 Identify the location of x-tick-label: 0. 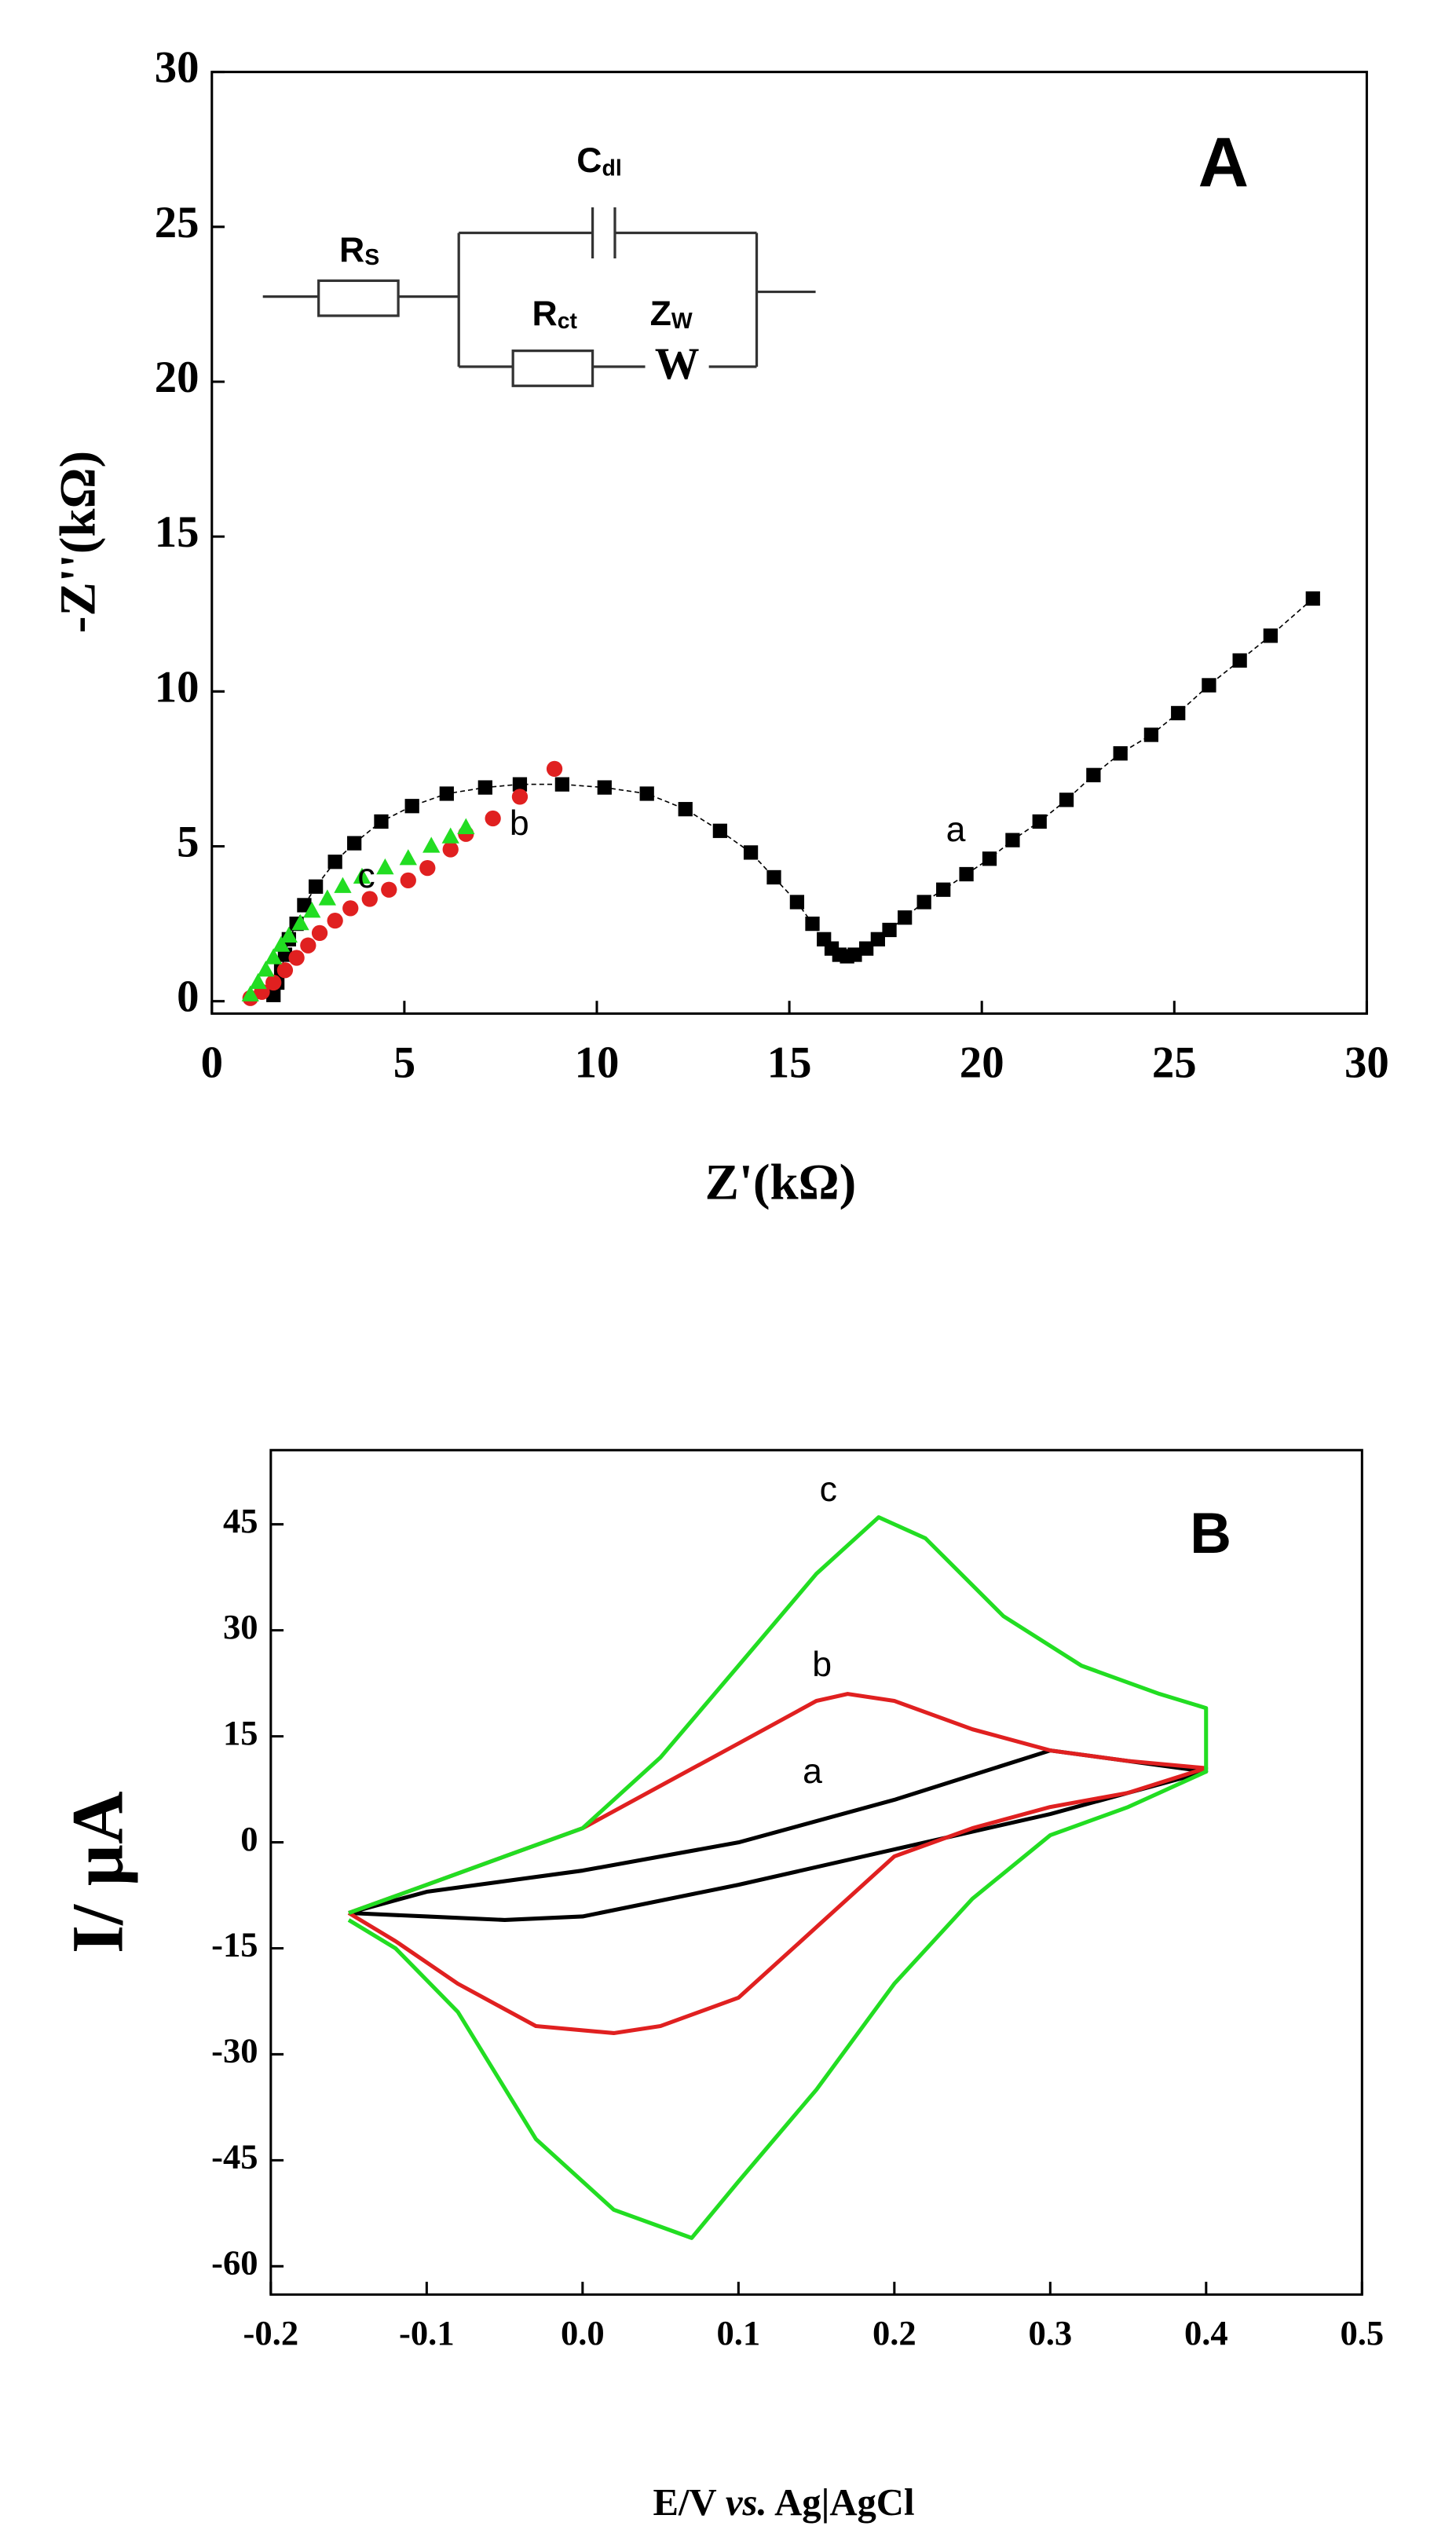
(212, 1063).